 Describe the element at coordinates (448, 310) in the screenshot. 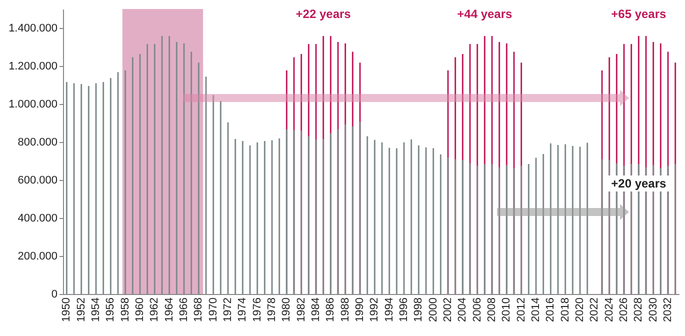

I see `x-tick-label: 2002` at that location.